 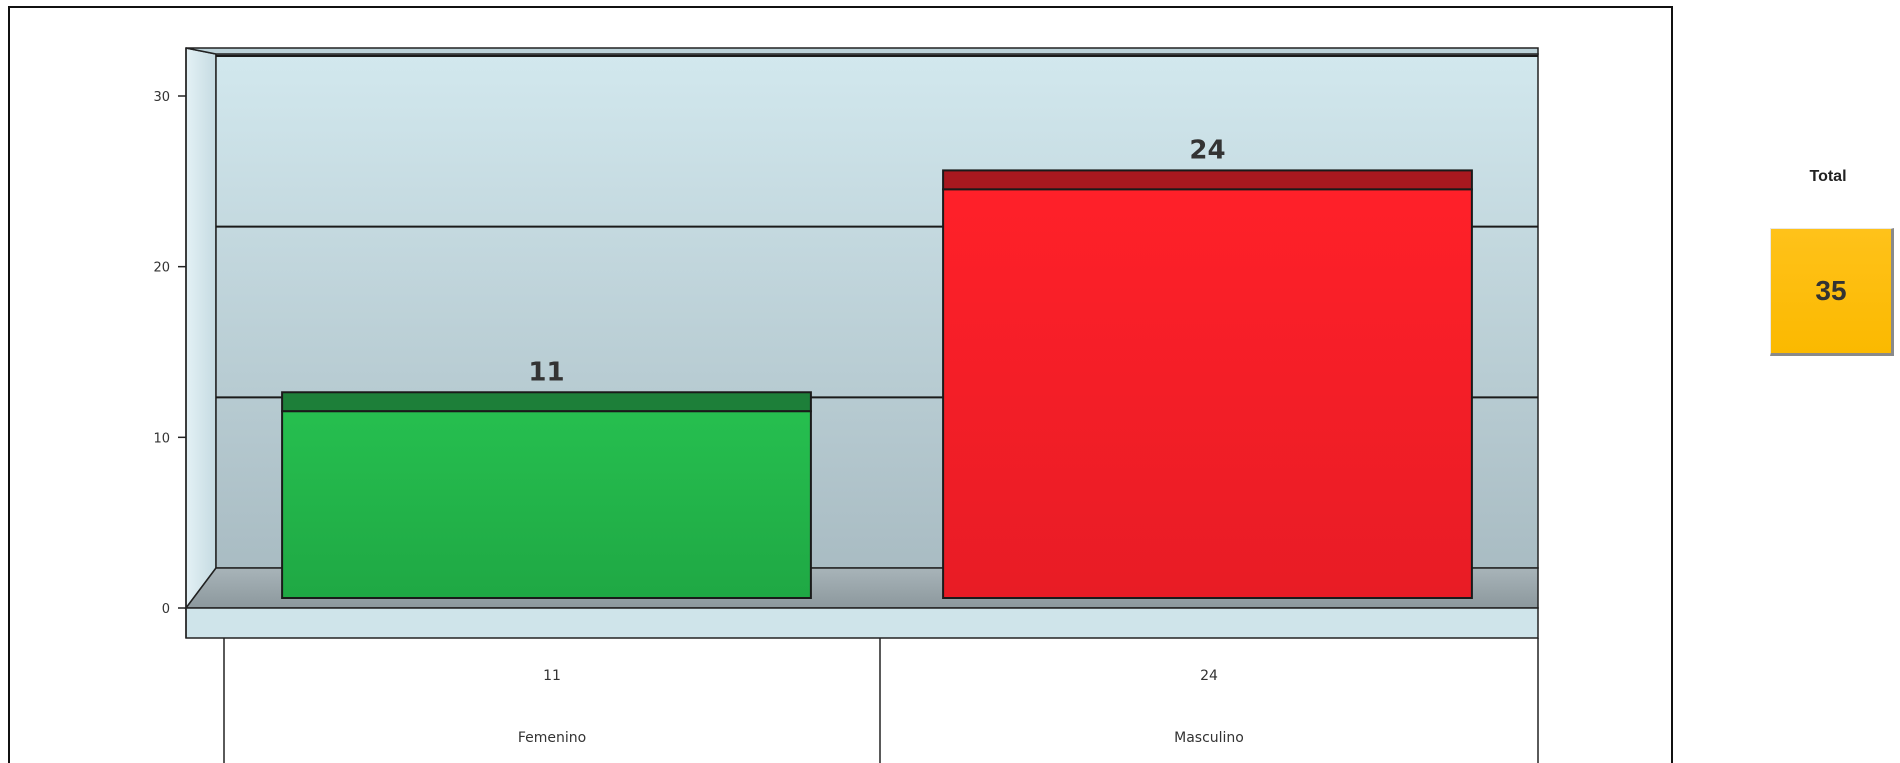 I want to click on total-value-badge: 35, so click(x=1832, y=292).